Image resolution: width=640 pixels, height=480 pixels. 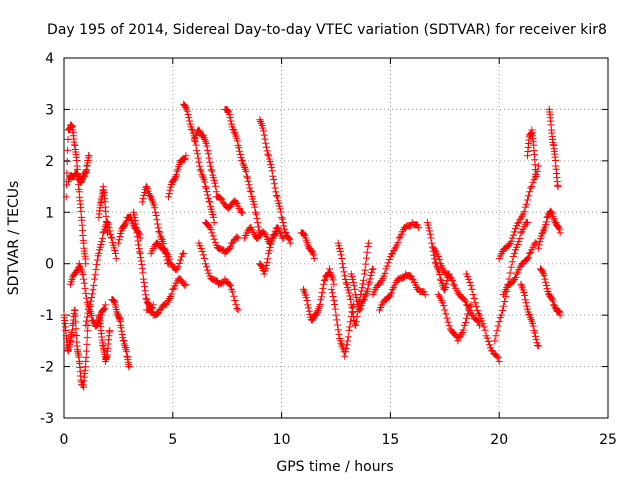 I want to click on x-tick-label: 25, so click(x=608, y=440).